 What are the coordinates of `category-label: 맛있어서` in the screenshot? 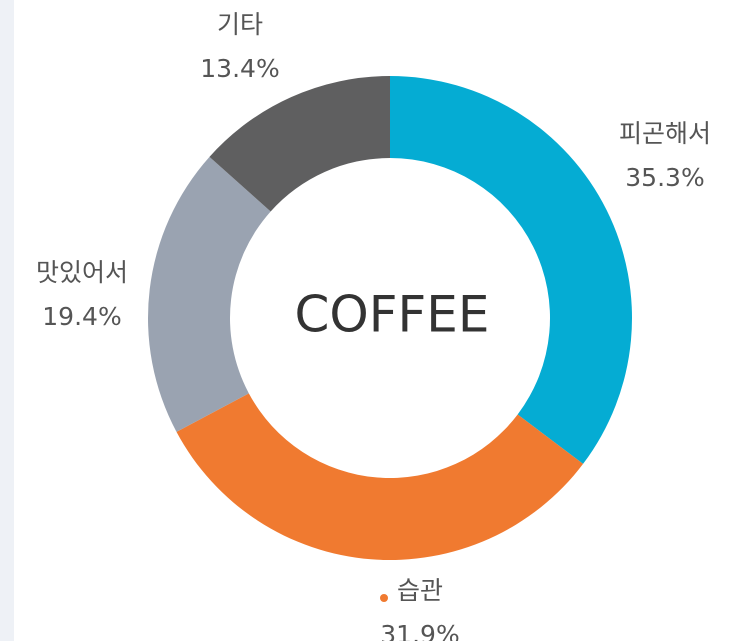 It's located at (82, 272).